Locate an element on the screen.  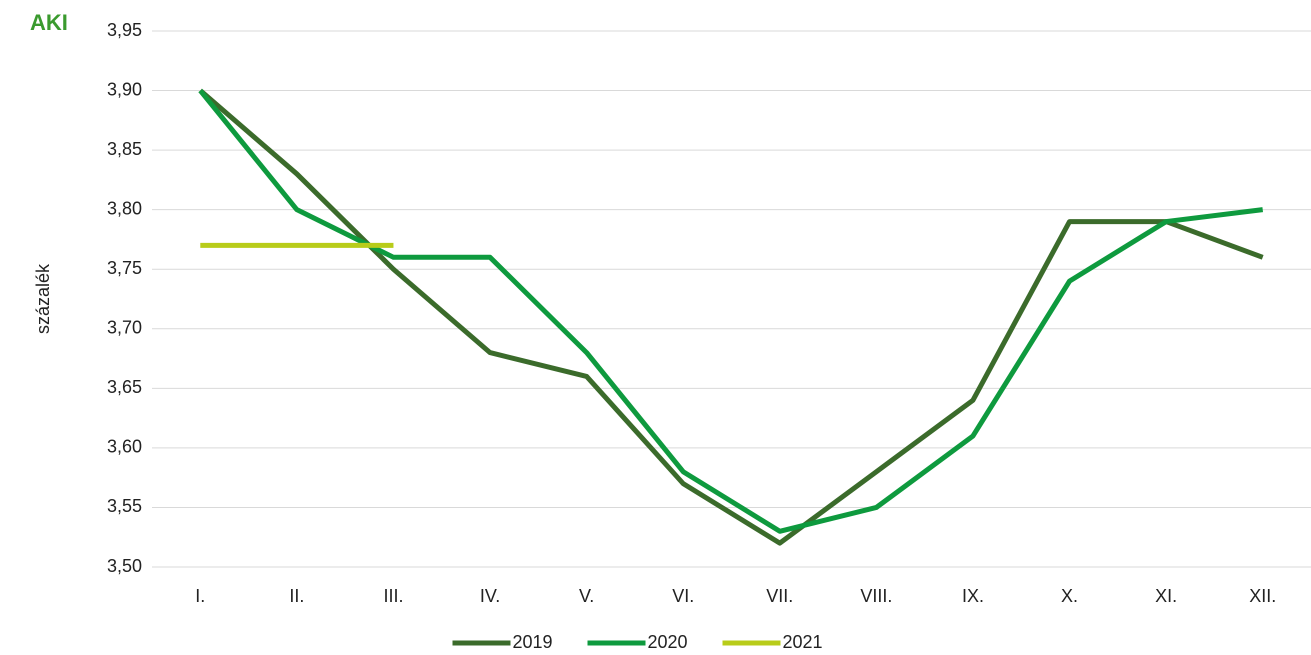
y-tick-label: 3,55 is located at coordinates (124, 506).